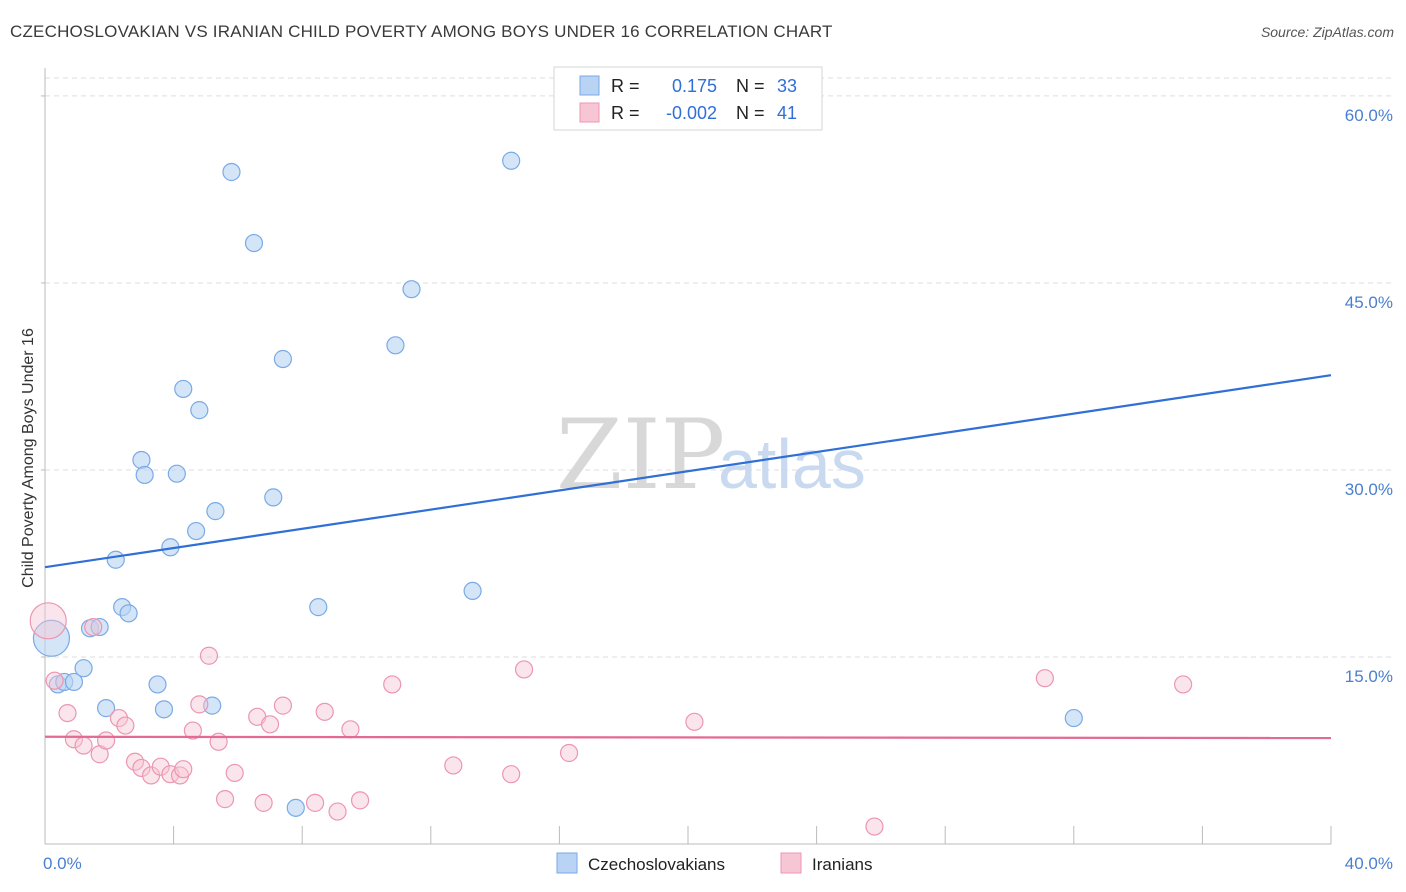 The width and height of the screenshot is (1406, 892). What do you see at coordinates (787, 86) in the screenshot?
I see `legend-n-value: 33` at bounding box center [787, 86].